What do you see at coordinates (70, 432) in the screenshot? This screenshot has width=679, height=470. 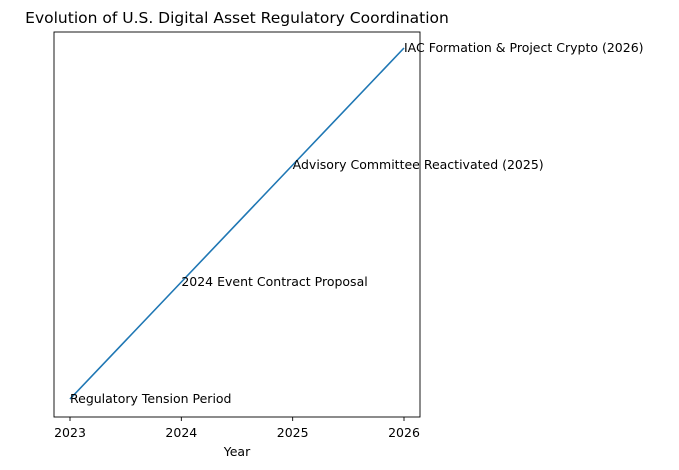 I see `x-tick-label: 2023` at bounding box center [70, 432].